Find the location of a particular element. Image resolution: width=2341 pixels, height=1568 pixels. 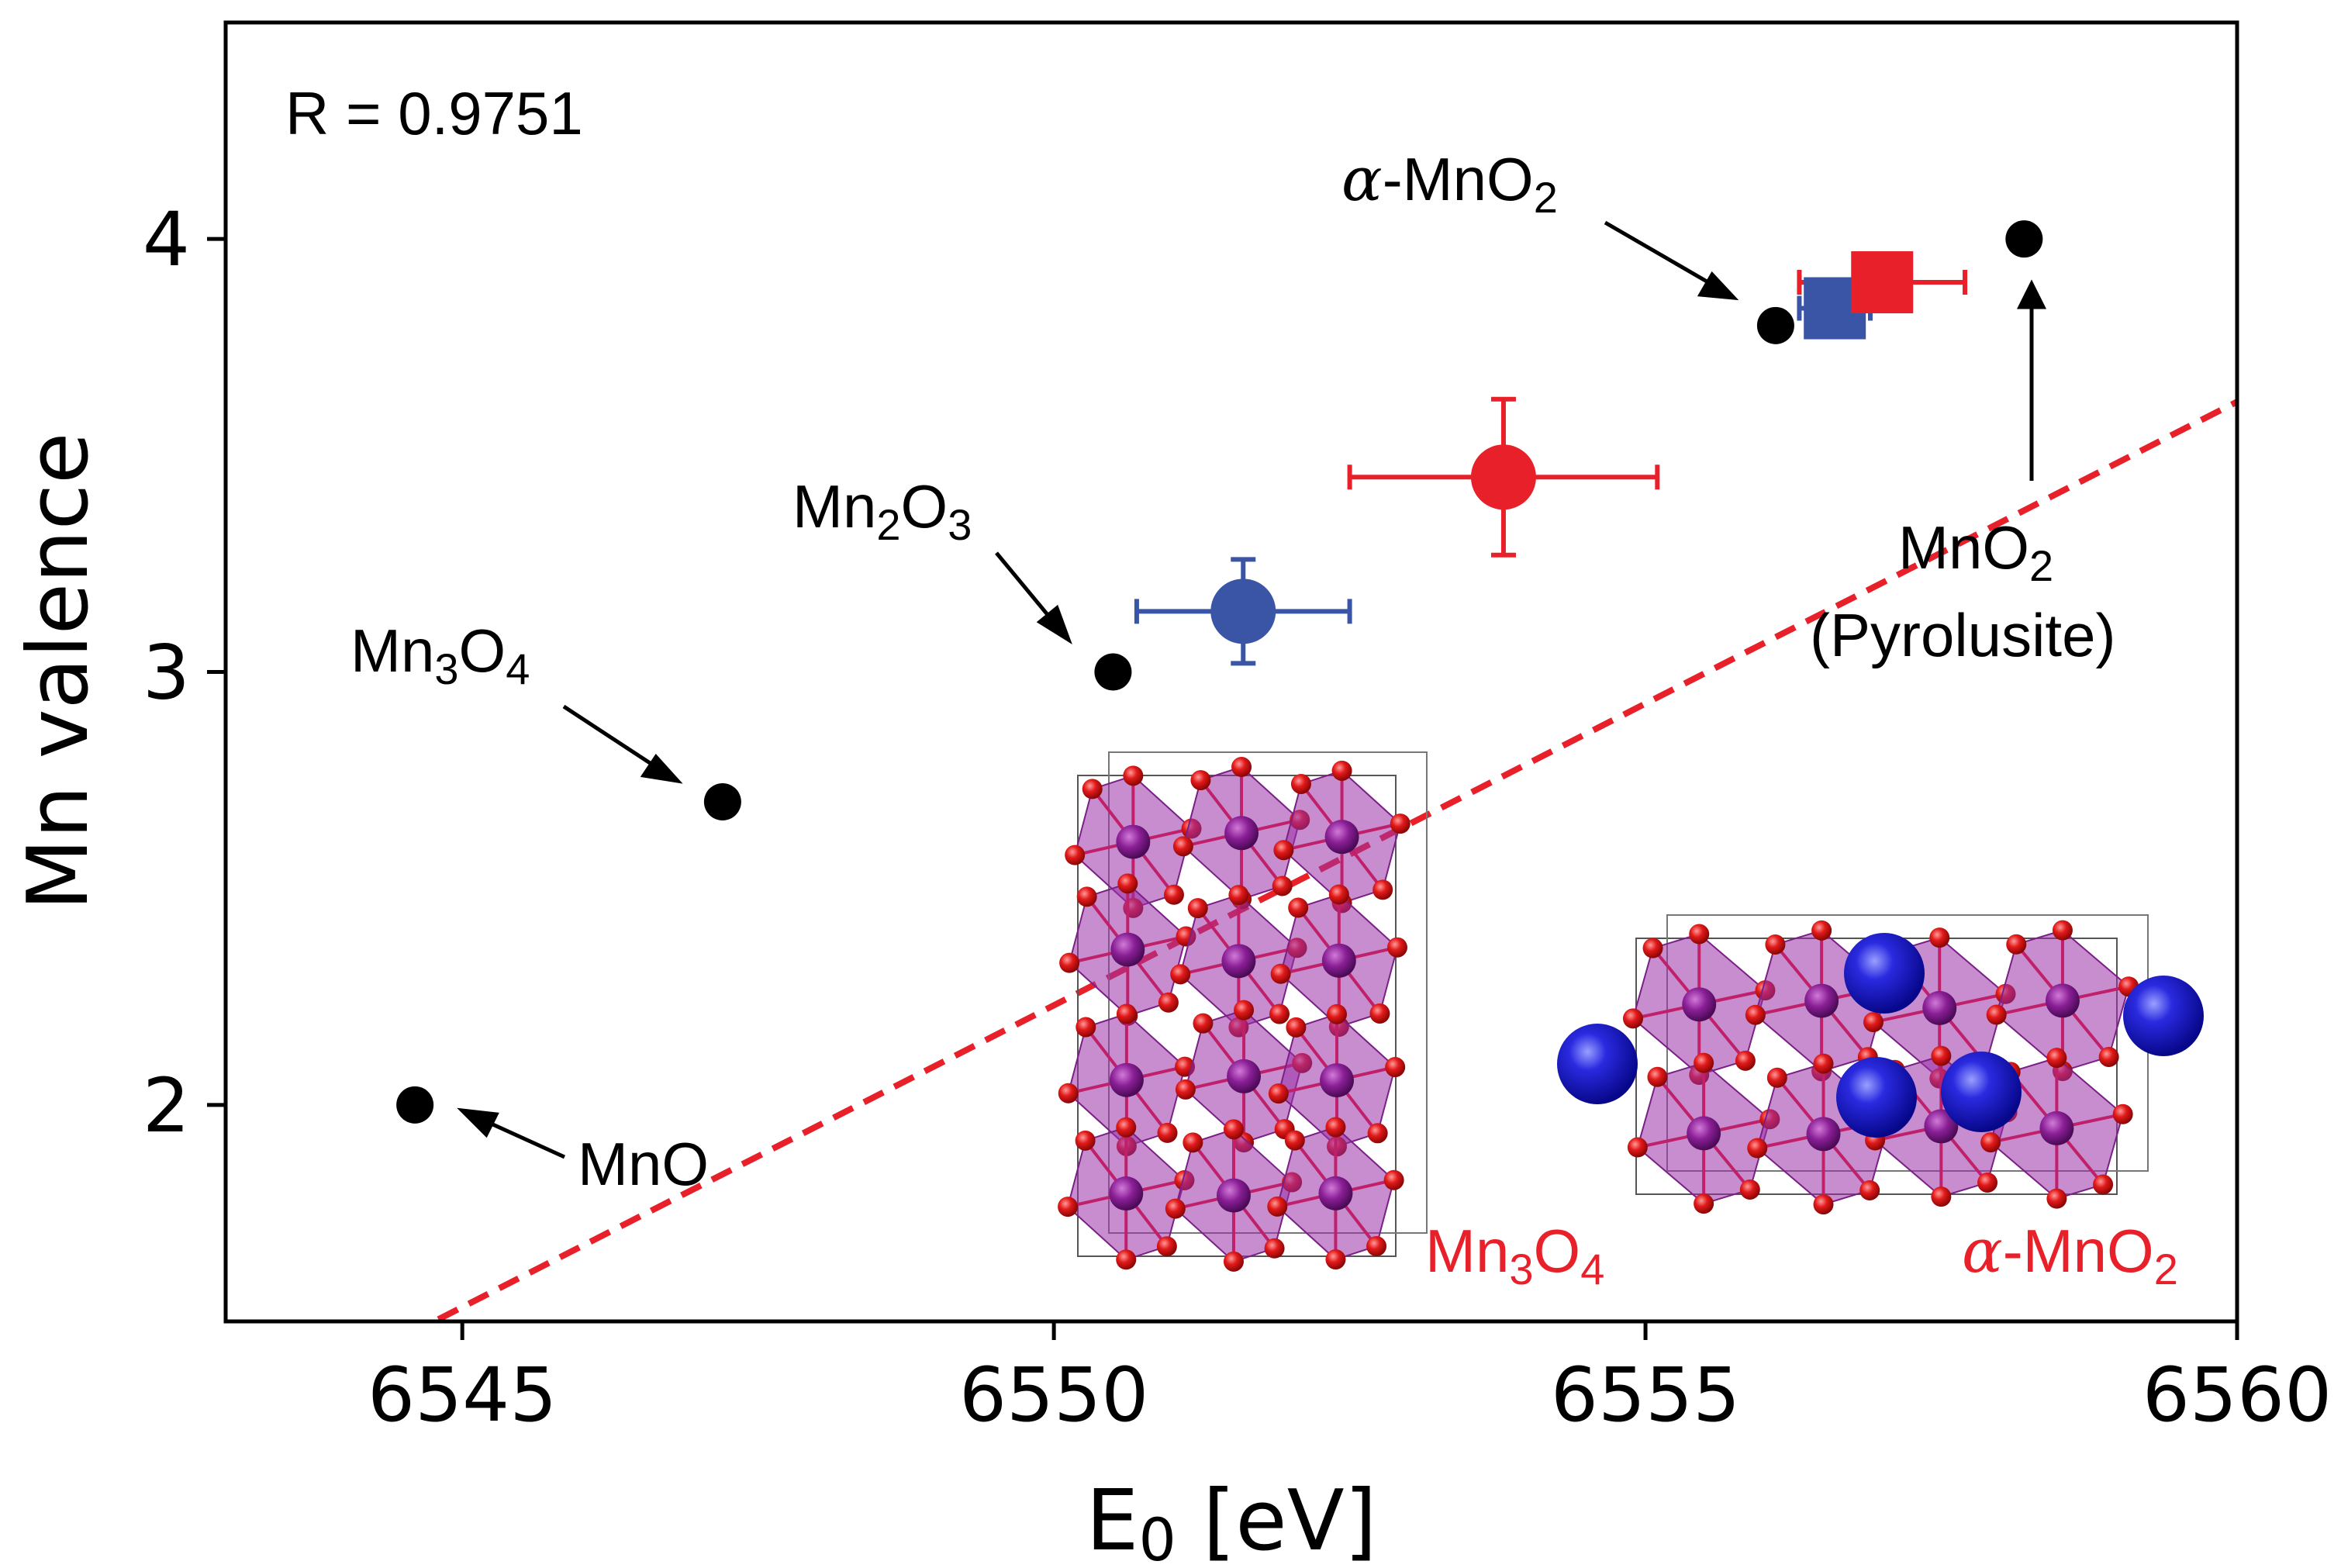

x-axis-ticks: 6545 6550 6555 6560 is located at coordinates (1350, 1379).